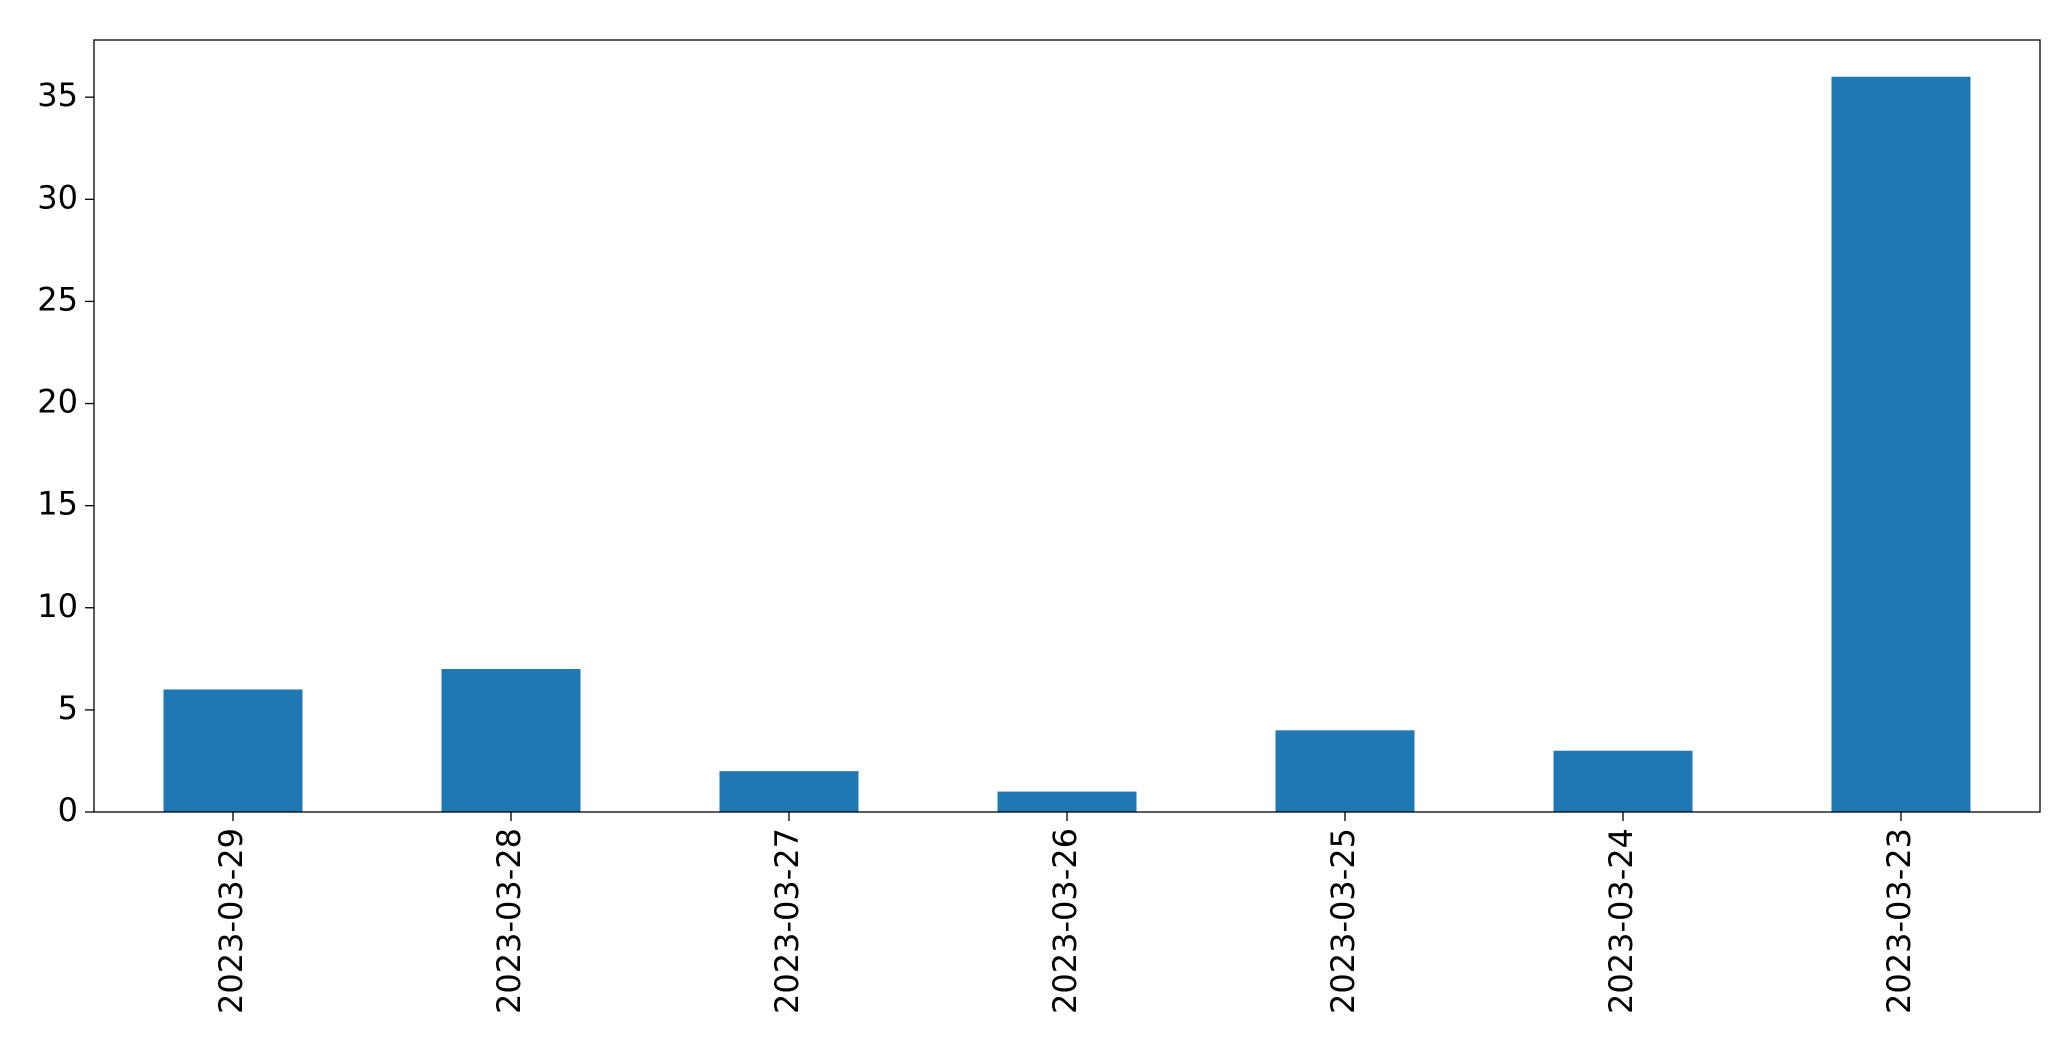  Describe the element at coordinates (57, 95) in the screenshot. I see `y-tick-label: 35` at that location.